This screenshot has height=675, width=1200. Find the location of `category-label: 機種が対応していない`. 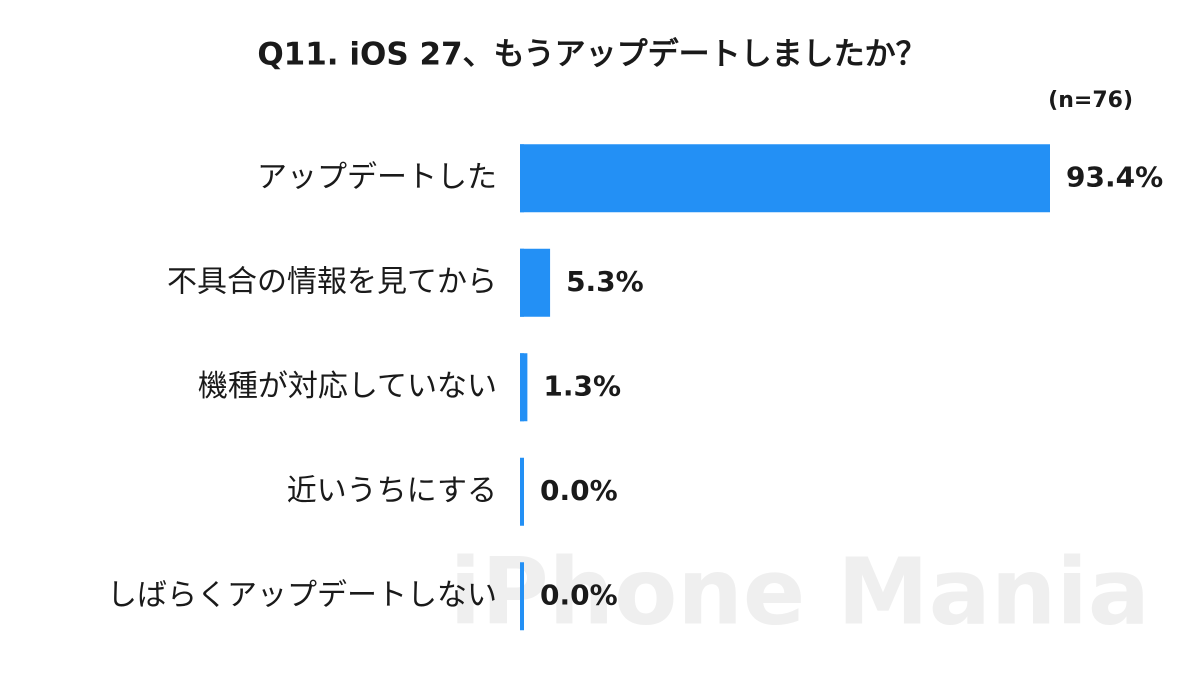

category-label: 機種が対応していない is located at coordinates (347, 386).